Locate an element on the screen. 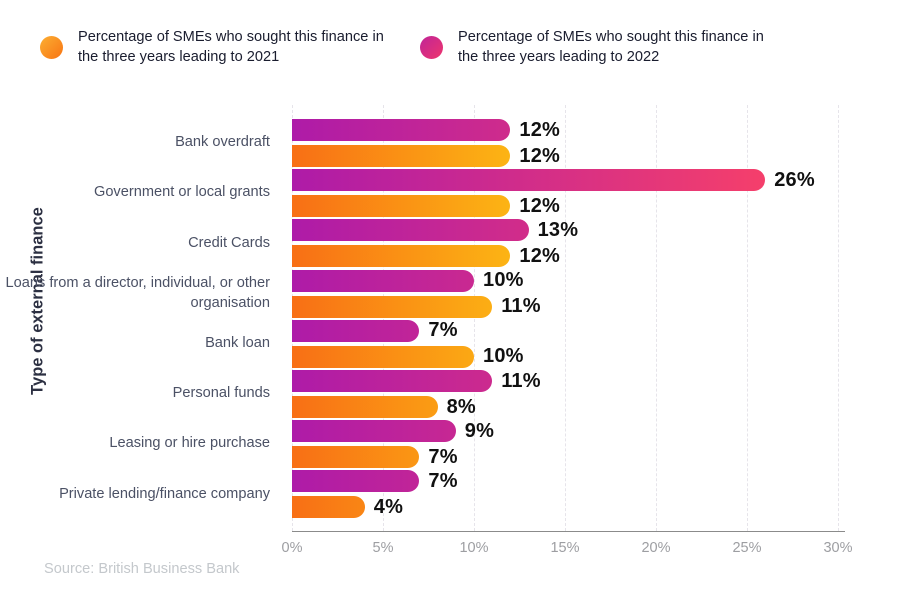 This screenshot has height=604, width=900. bar-line-2021: 7% is located at coordinates (596, 457).